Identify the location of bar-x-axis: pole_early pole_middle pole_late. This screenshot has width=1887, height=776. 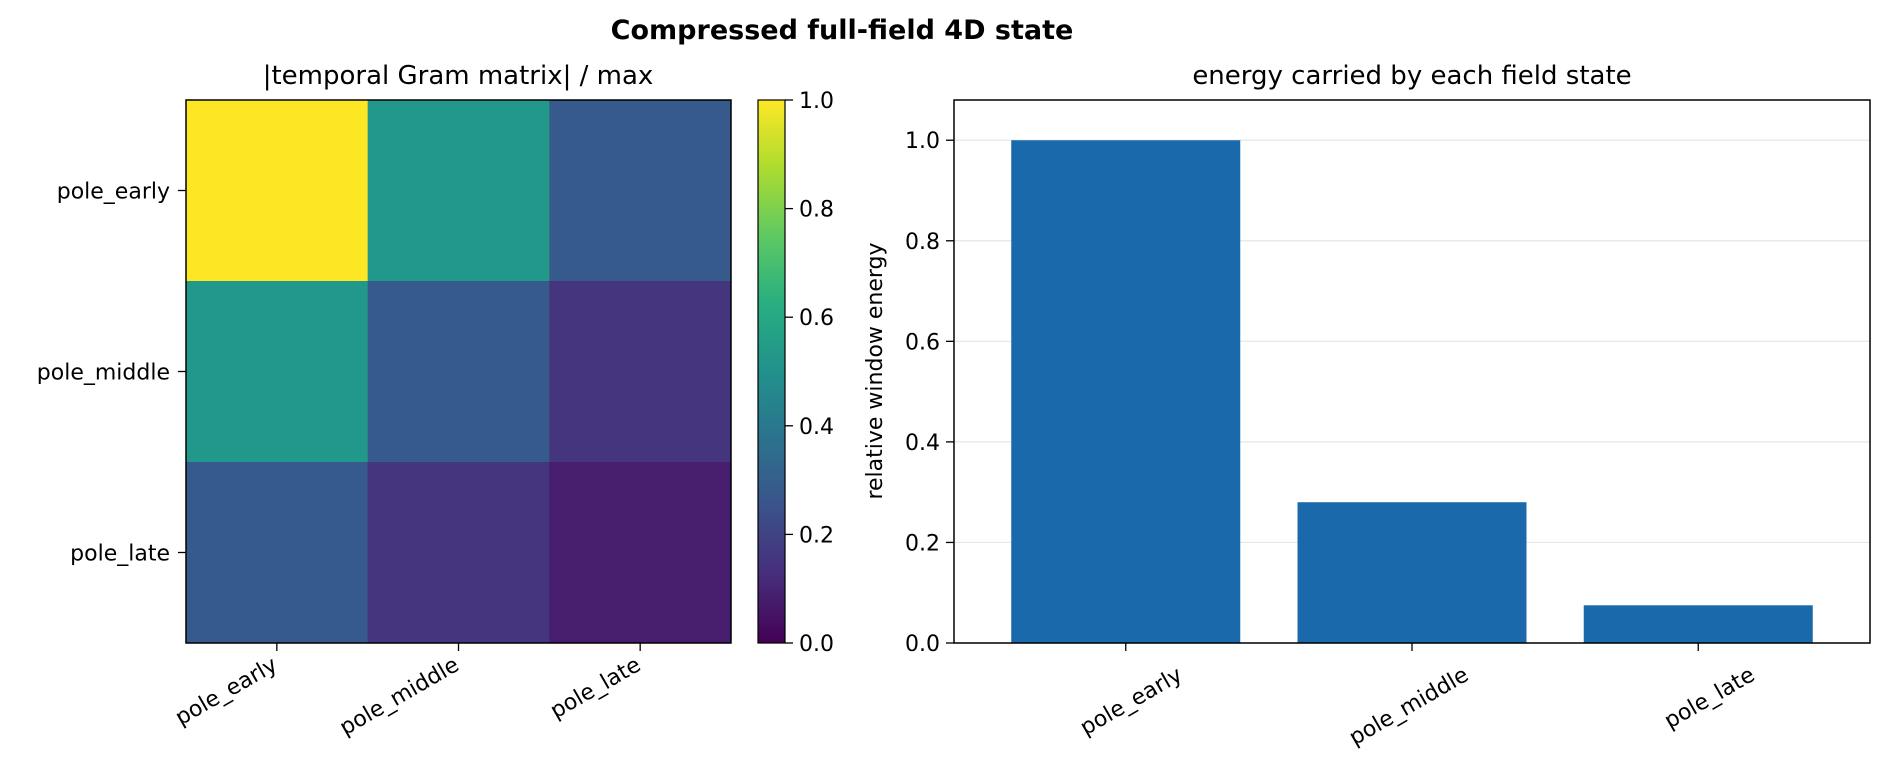
(1417, 697).